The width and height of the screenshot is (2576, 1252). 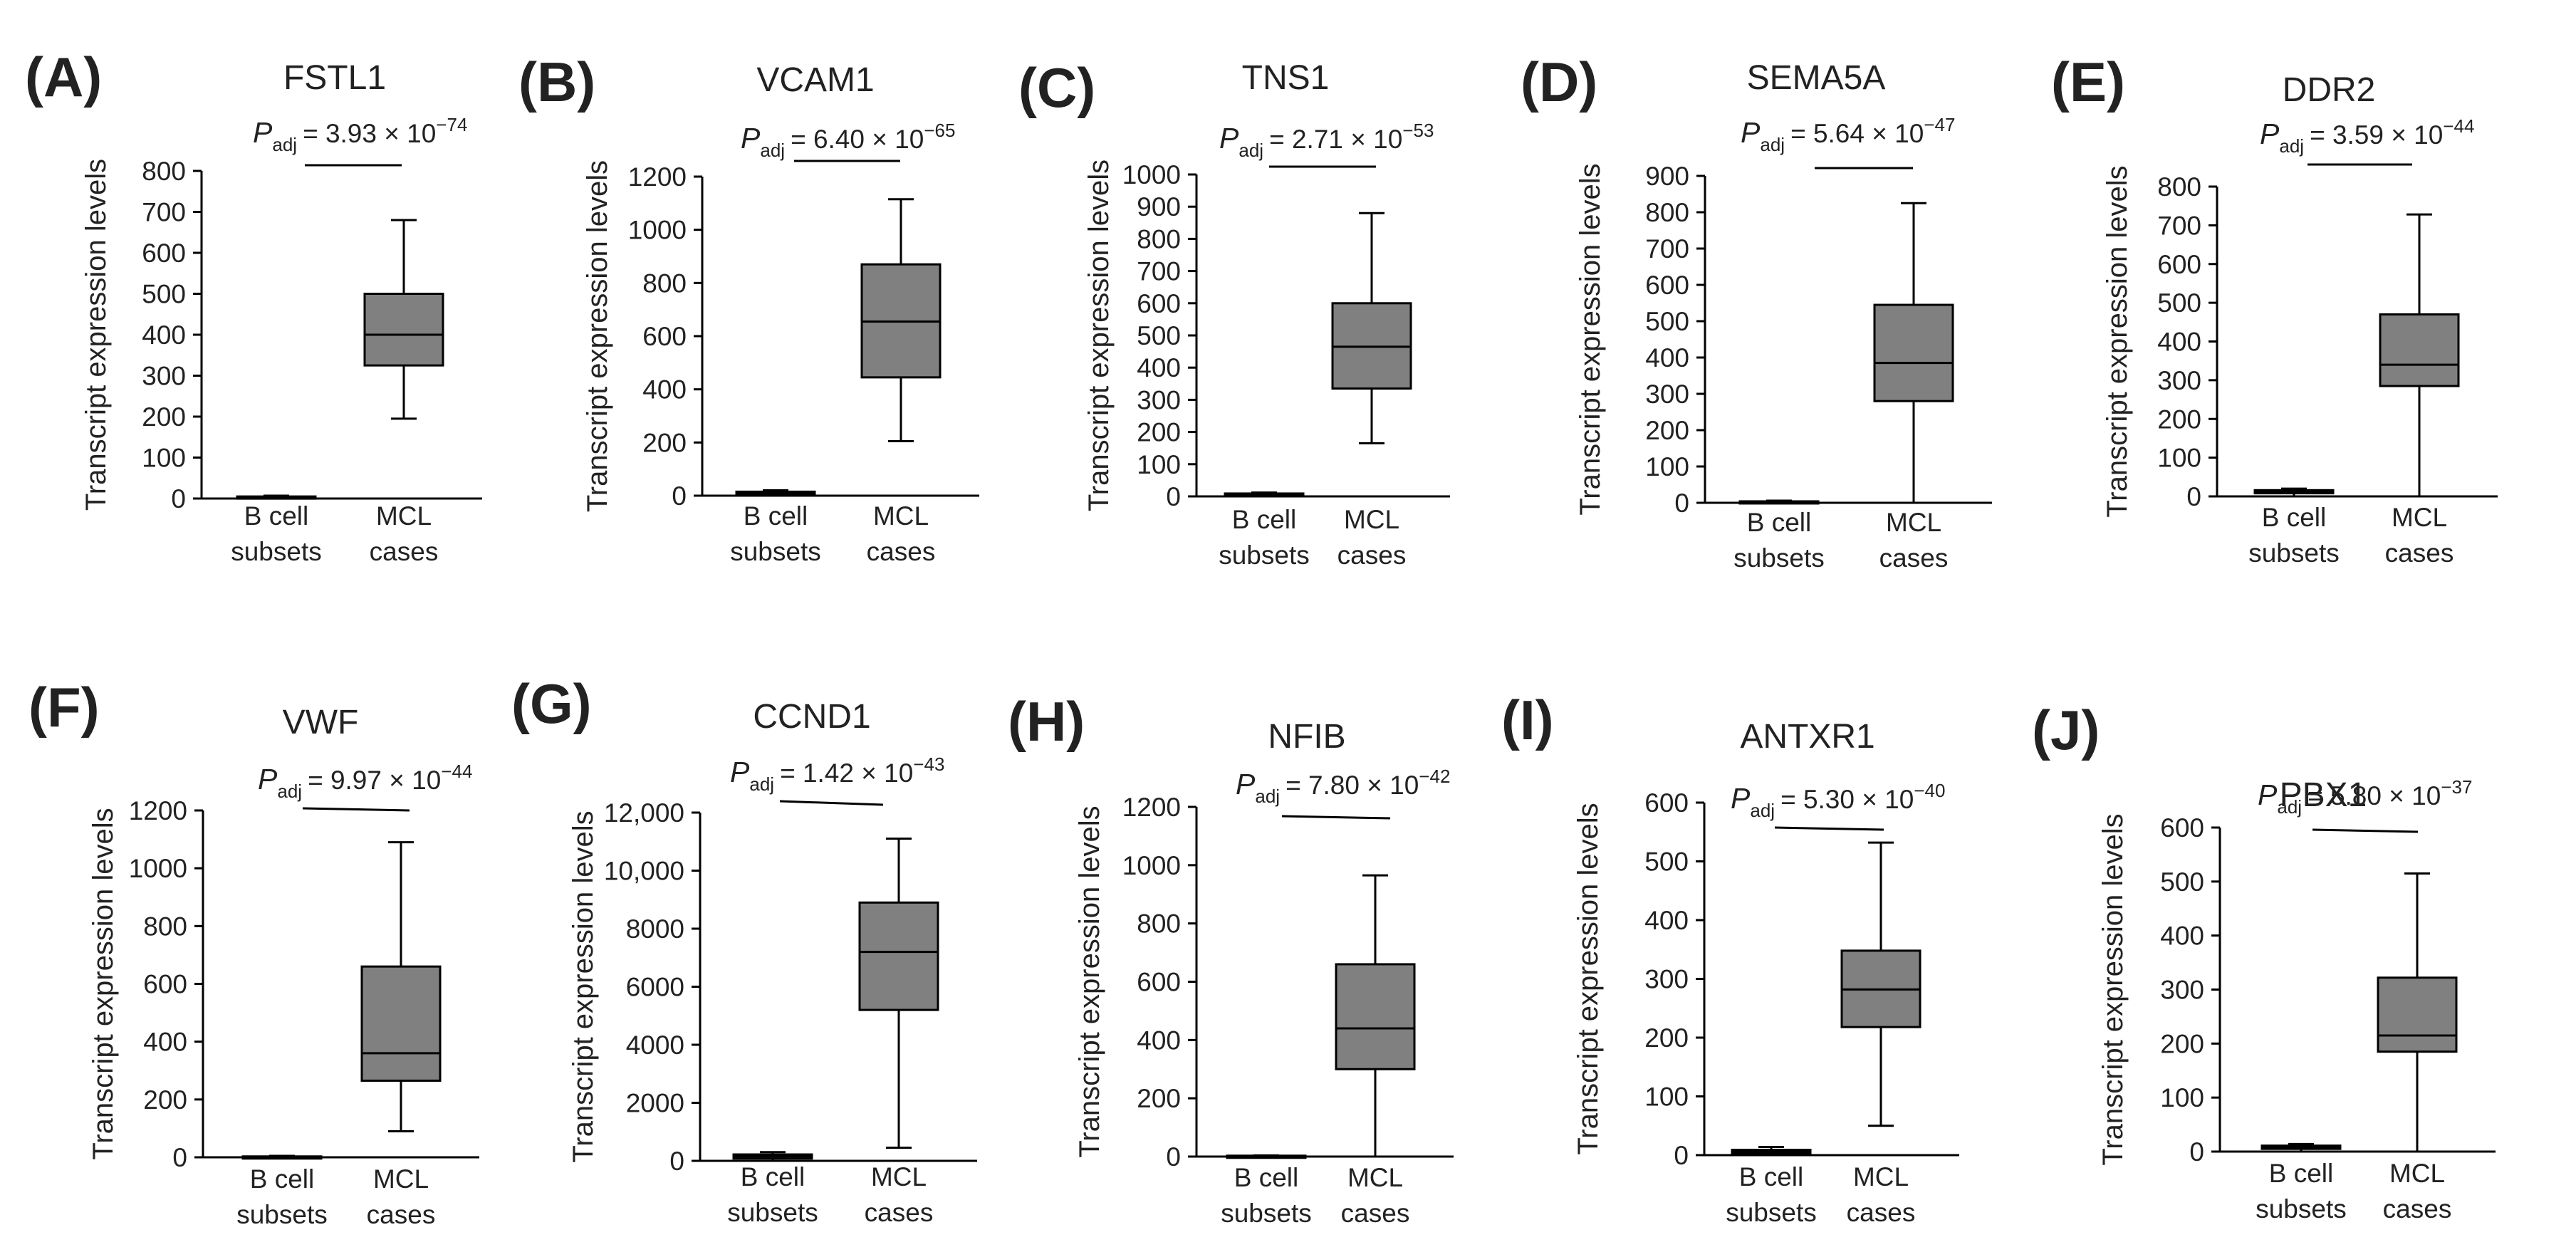 I want to click on p-adj-label: Padj = 9.97 × 10−44, so click(x=365, y=781).